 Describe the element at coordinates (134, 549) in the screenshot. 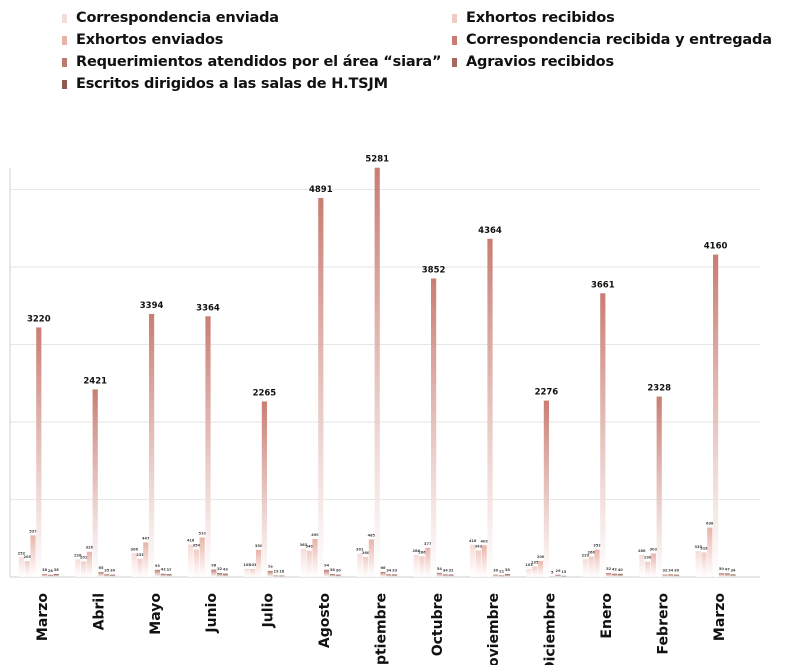

I see `data-label: 306` at that location.